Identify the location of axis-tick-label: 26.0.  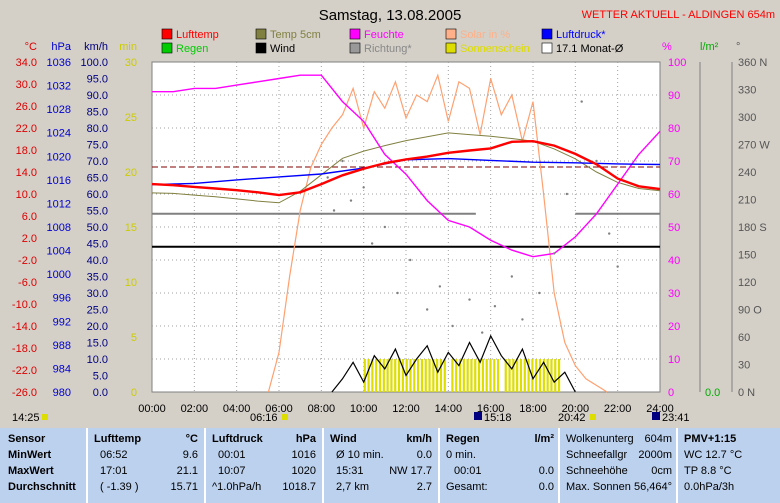
(26, 107).